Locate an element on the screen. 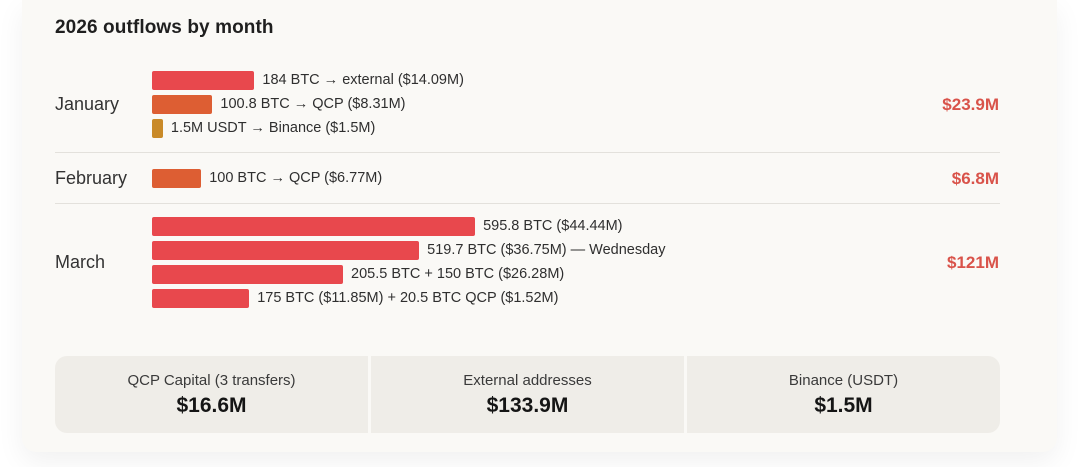 The image size is (1080, 467). summary-external-label: External addresses is located at coordinates (527, 380).